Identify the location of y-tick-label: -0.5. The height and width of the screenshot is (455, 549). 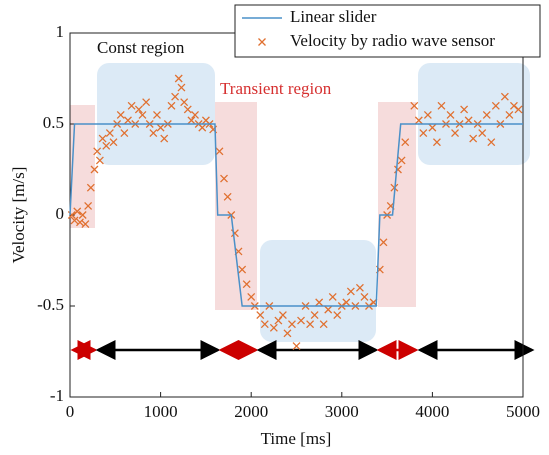
(50, 304).